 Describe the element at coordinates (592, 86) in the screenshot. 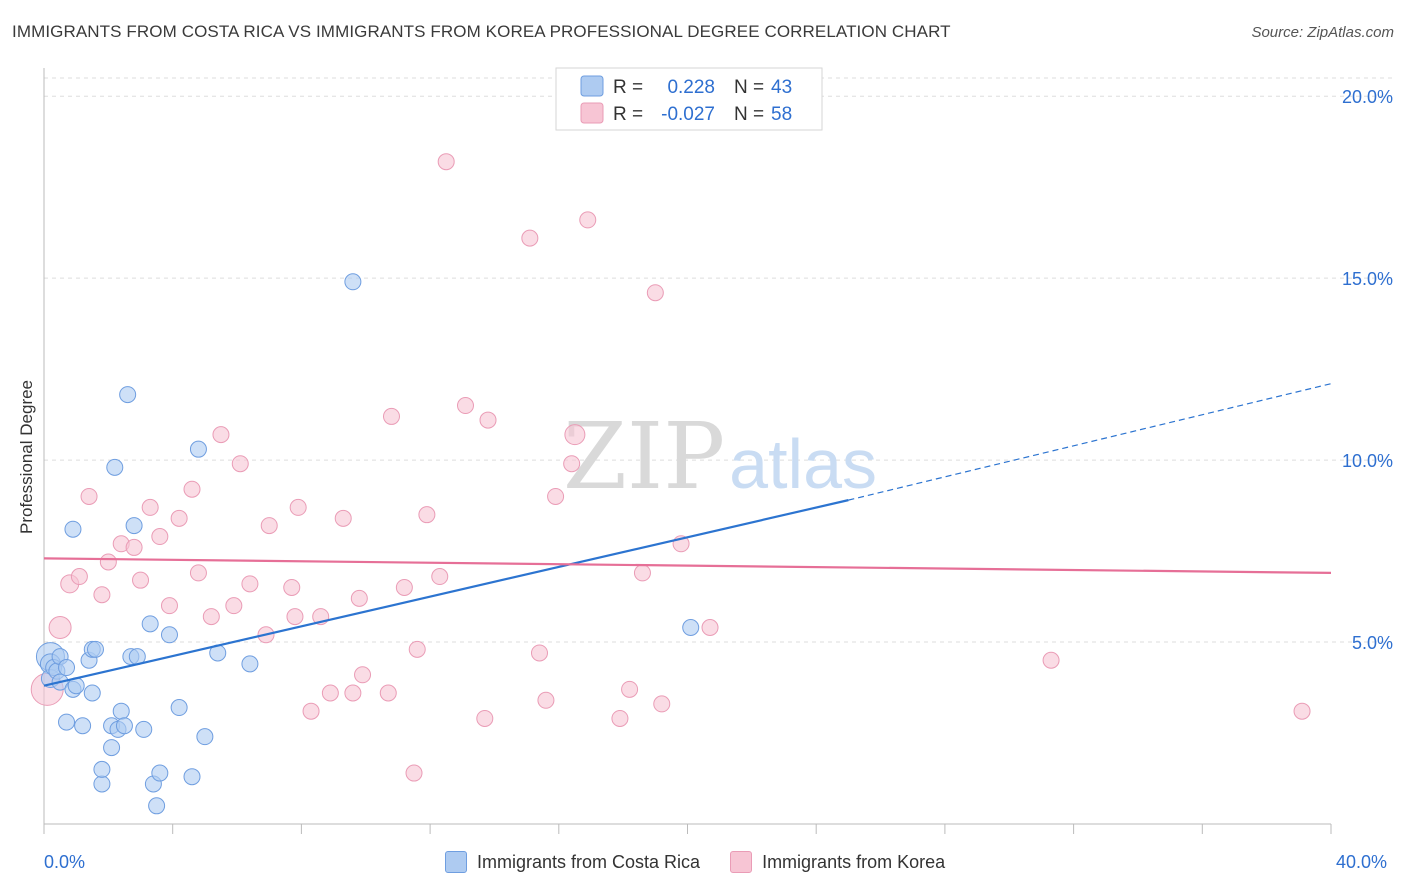

I see `legend-swatch-blue` at that location.